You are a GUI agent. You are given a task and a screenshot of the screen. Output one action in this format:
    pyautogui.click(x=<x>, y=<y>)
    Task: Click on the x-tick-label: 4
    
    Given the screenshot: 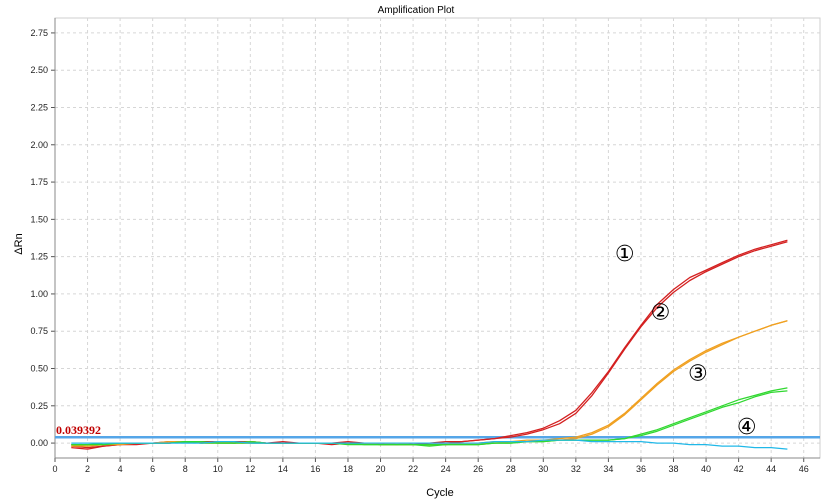 What is the action you would take?
    pyautogui.click(x=120, y=469)
    